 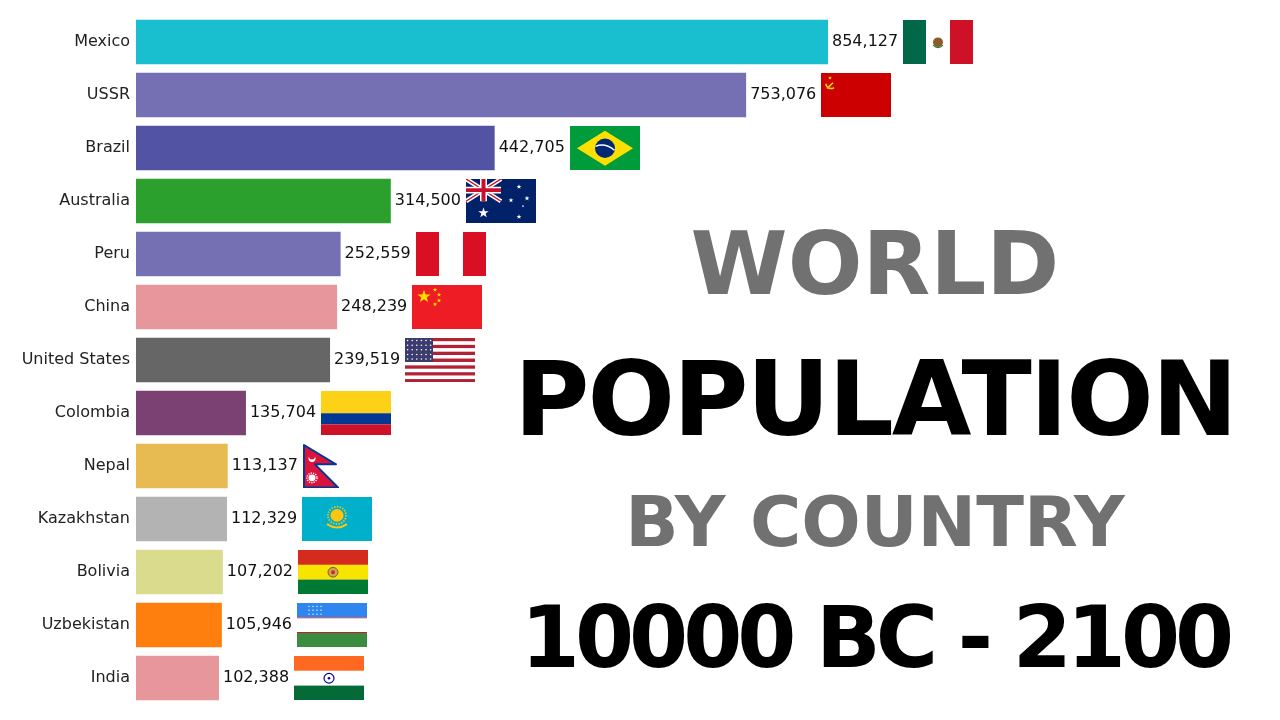 I want to click on y-tick-label: Brazil, so click(x=107, y=147).